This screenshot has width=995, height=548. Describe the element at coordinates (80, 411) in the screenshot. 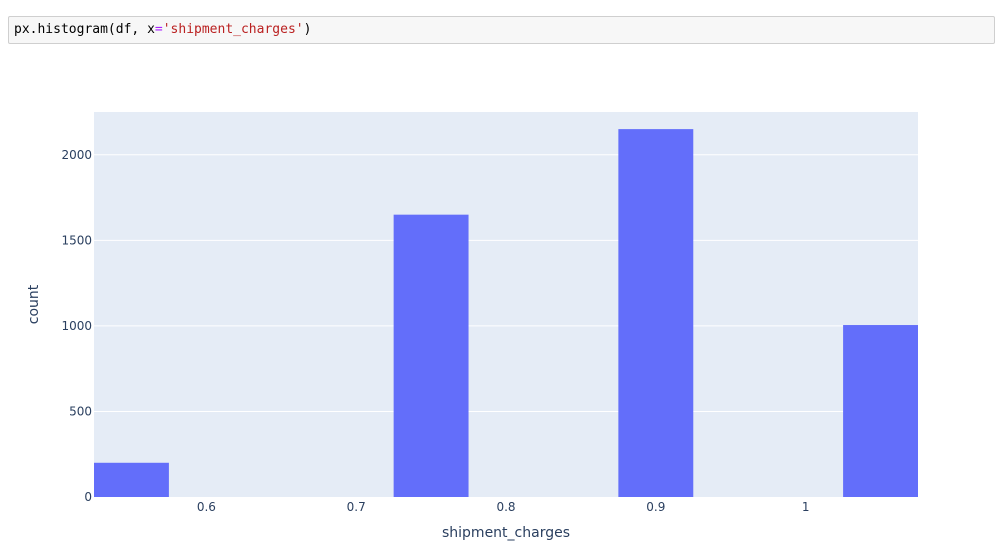

I see `y-tick-label: 500` at that location.